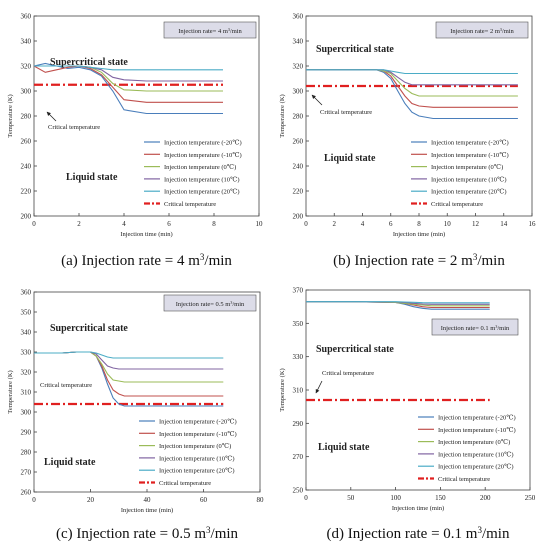  I want to click on y-tick-label: 240, so click(26, 167).